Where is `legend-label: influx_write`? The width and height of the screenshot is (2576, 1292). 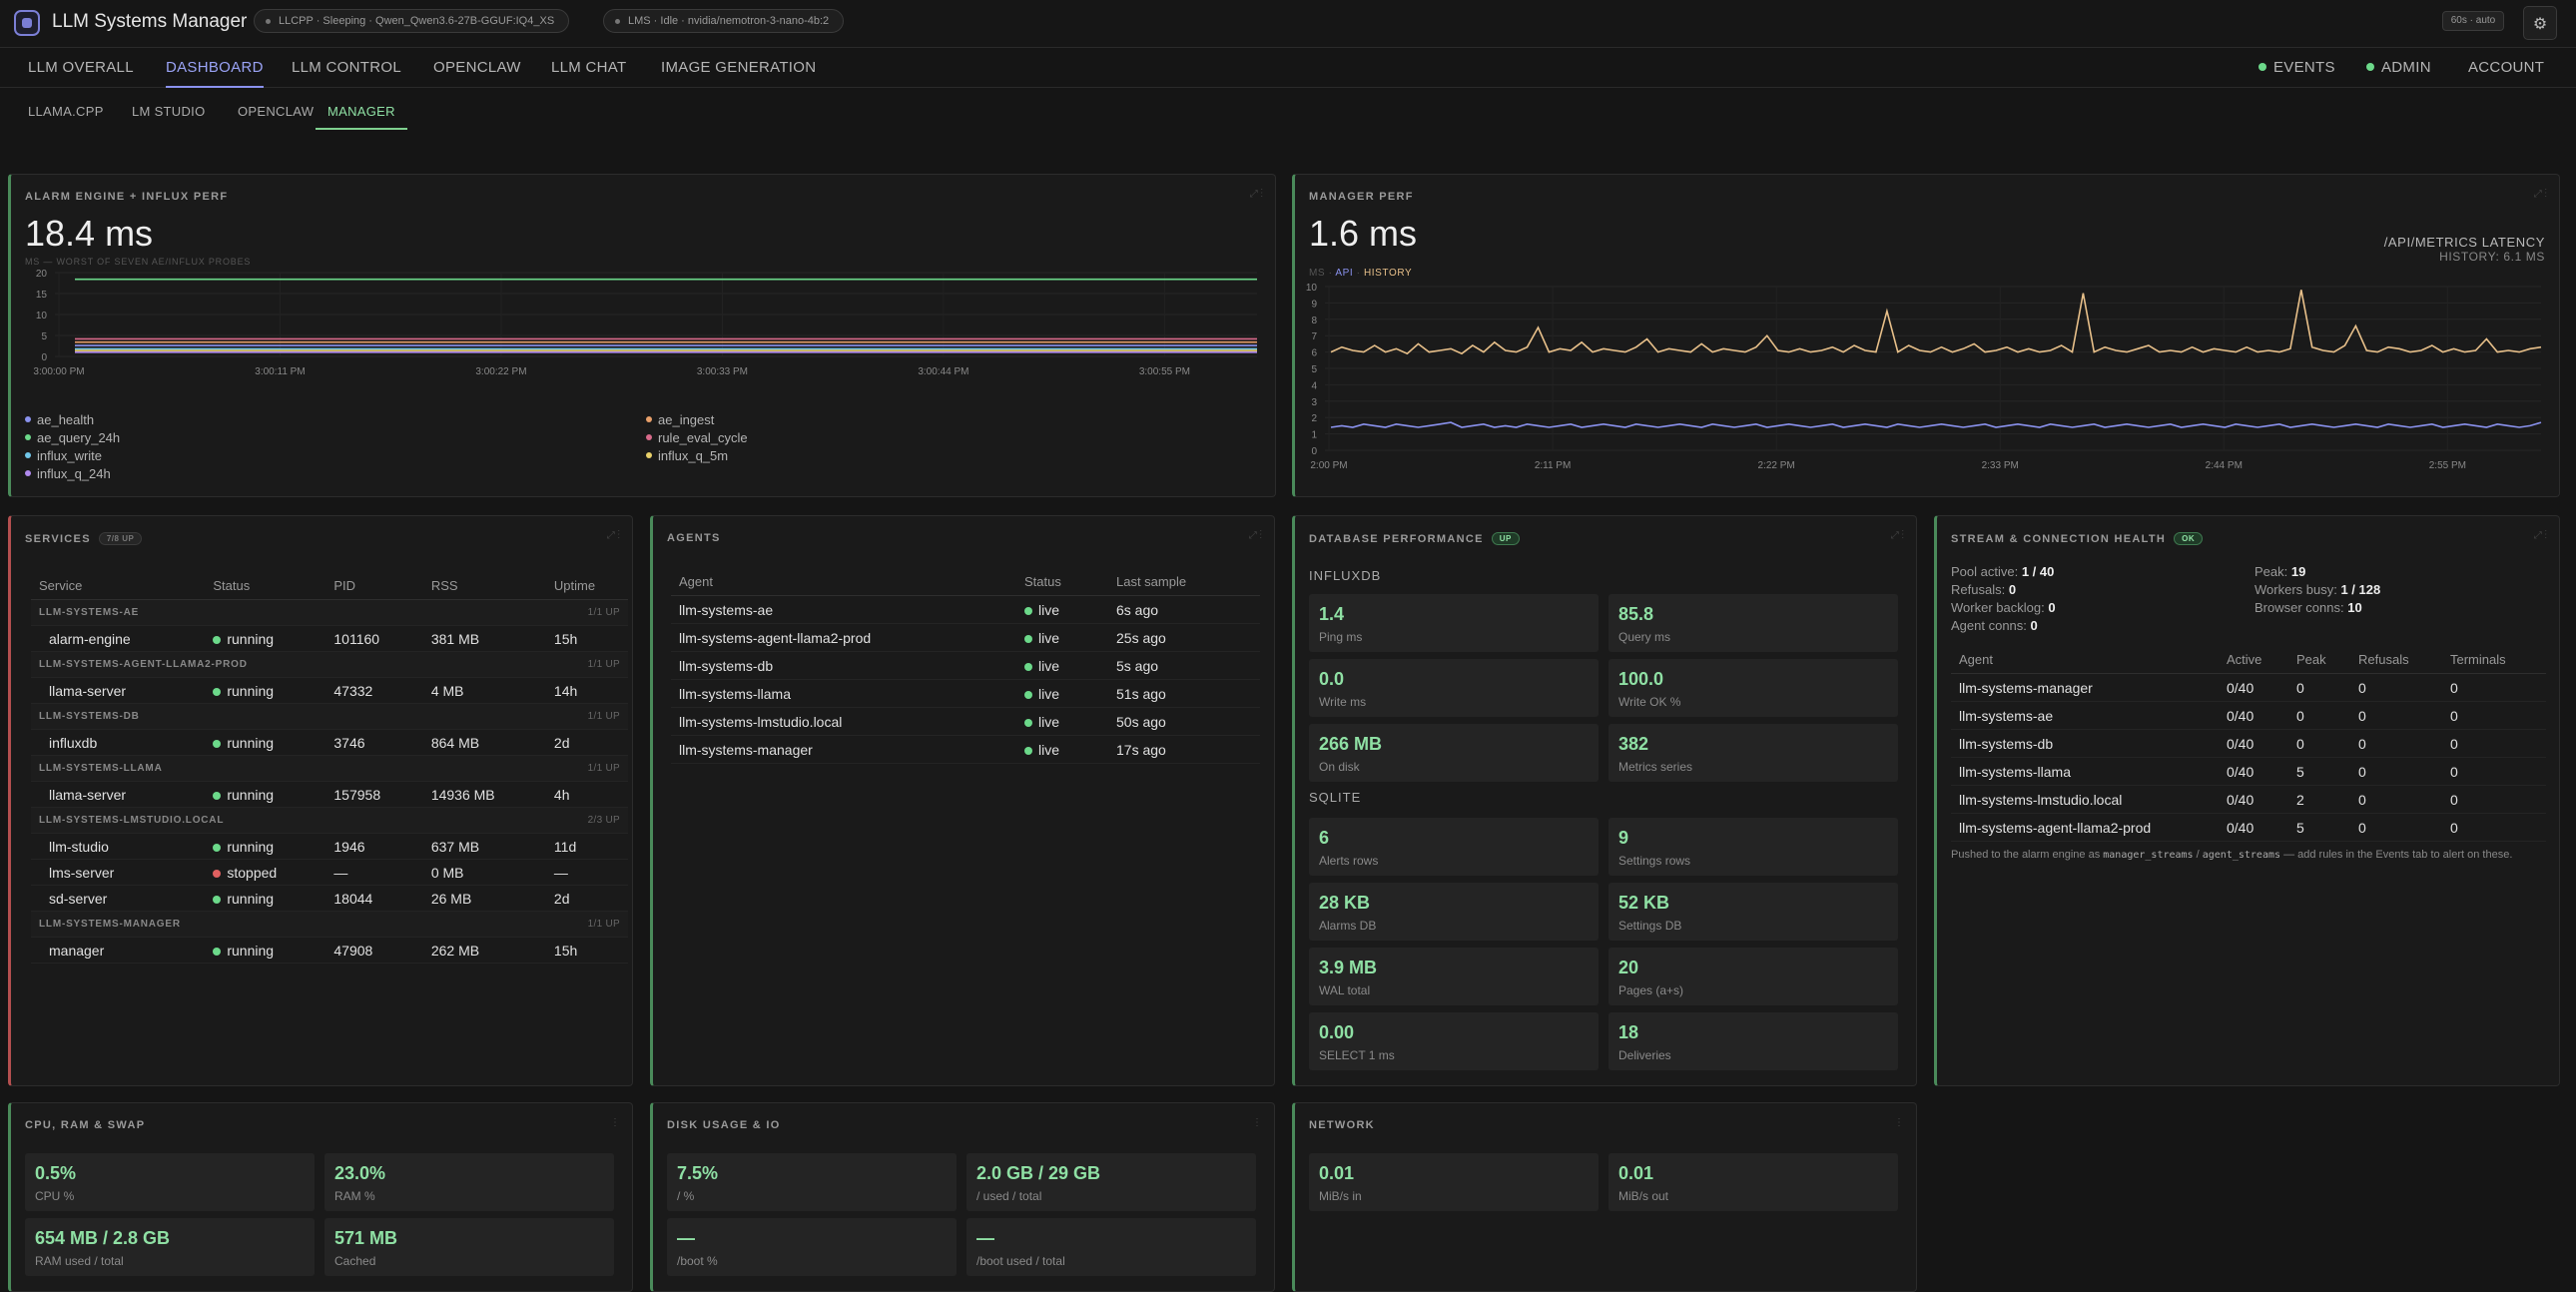
legend-label: influx_write is located at coordinates (70, 455).